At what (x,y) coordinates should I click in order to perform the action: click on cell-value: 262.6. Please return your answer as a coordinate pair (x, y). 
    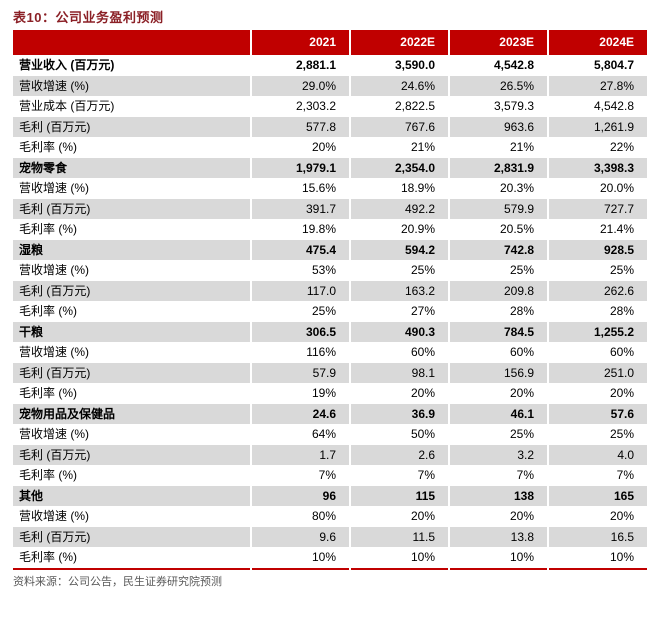
    Looking at the image, I should click on (618, 290).